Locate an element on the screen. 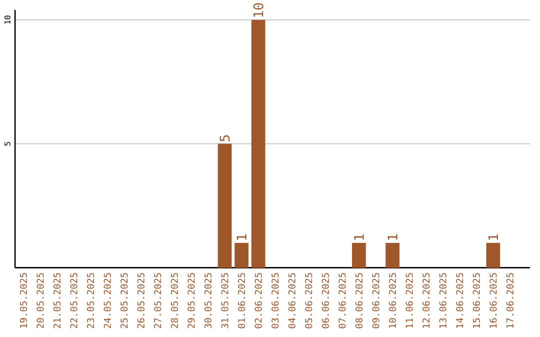 The height and width of the screenshot is (337, 540). x-tick-label: 15.06.2025 is located at coordinates (476, 300).